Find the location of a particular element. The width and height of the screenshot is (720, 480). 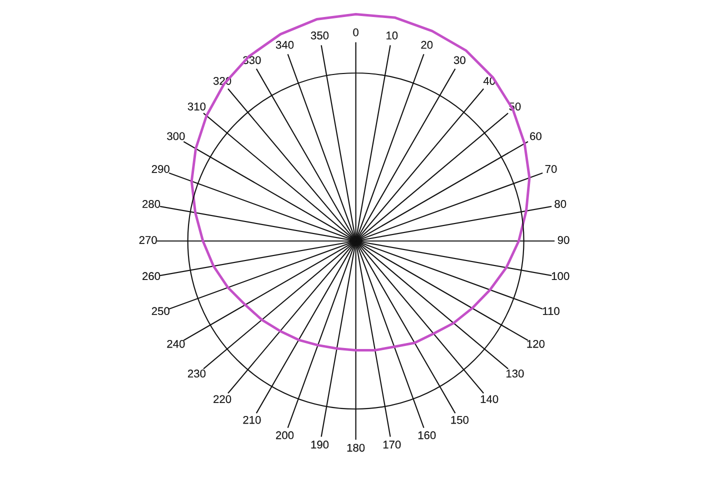

spoke-label: 280 is located at coordinates (151, 204).